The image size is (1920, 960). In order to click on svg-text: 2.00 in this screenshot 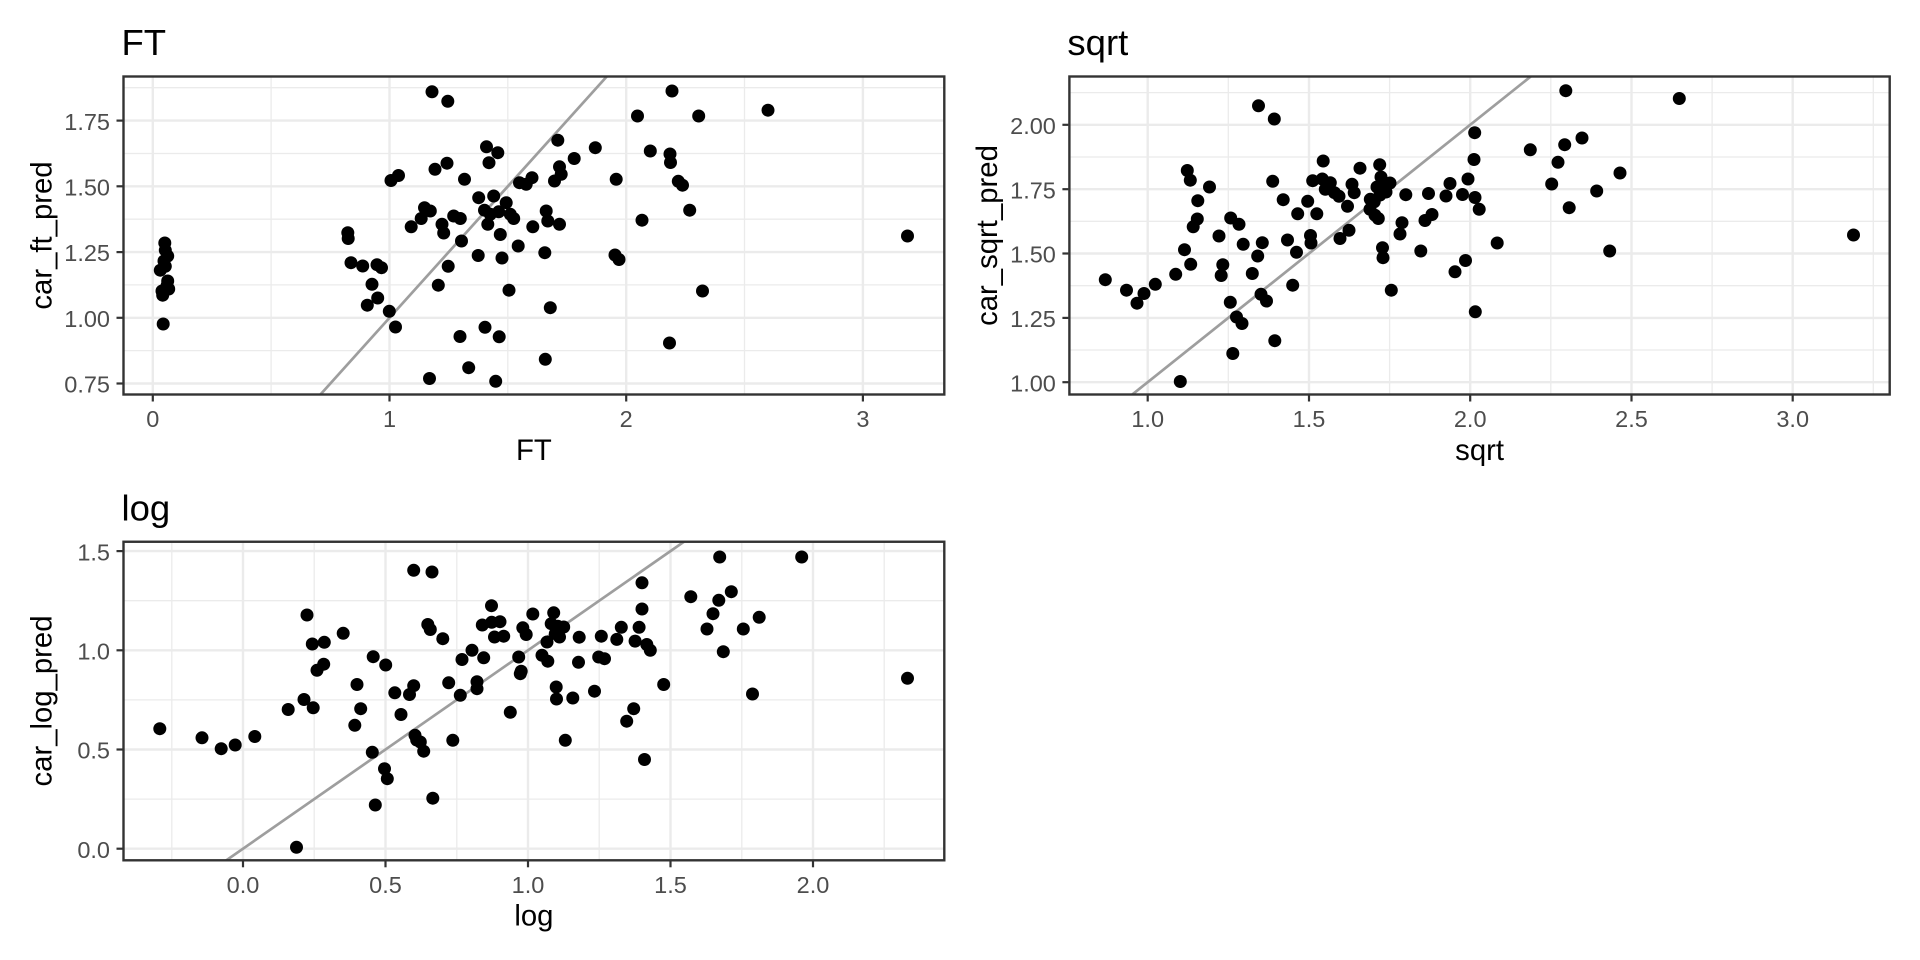, I will do `click(1033, 126)`.